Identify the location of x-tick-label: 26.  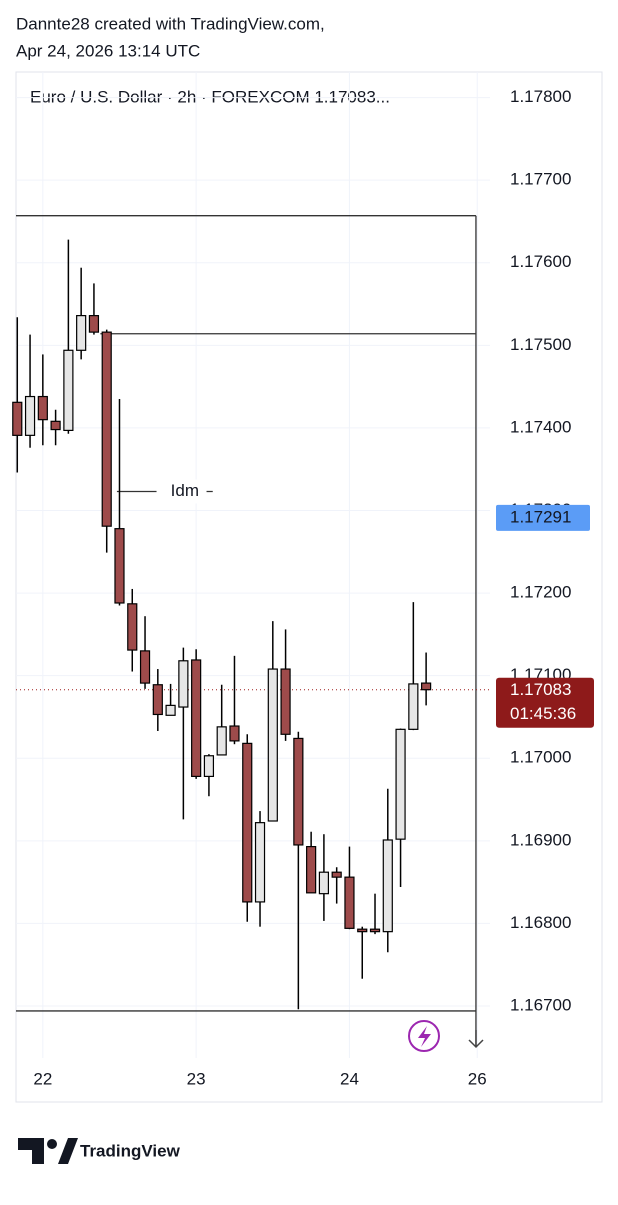
(477, 1078).